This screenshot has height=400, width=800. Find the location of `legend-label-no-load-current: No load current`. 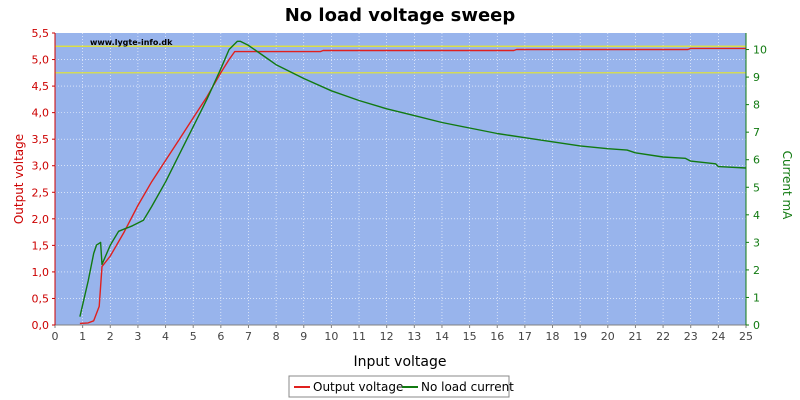

legend-label-no-load-current: No load current is located at coordinates (467, 387).